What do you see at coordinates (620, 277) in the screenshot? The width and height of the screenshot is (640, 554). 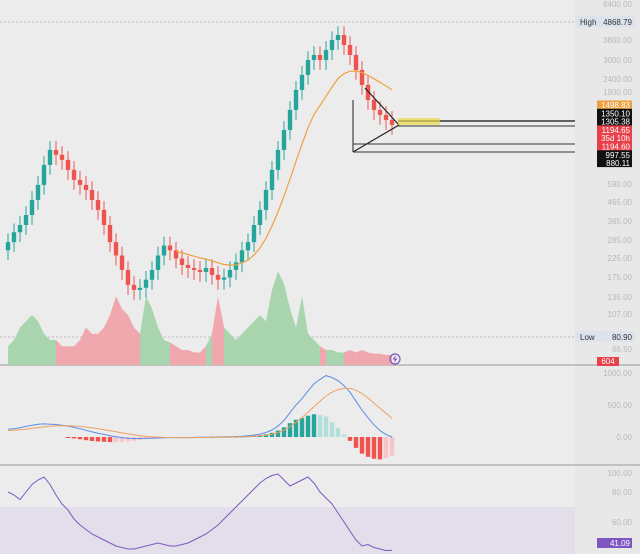 I see `price-tick-label: 175.00` at bounding box center [620, 277].